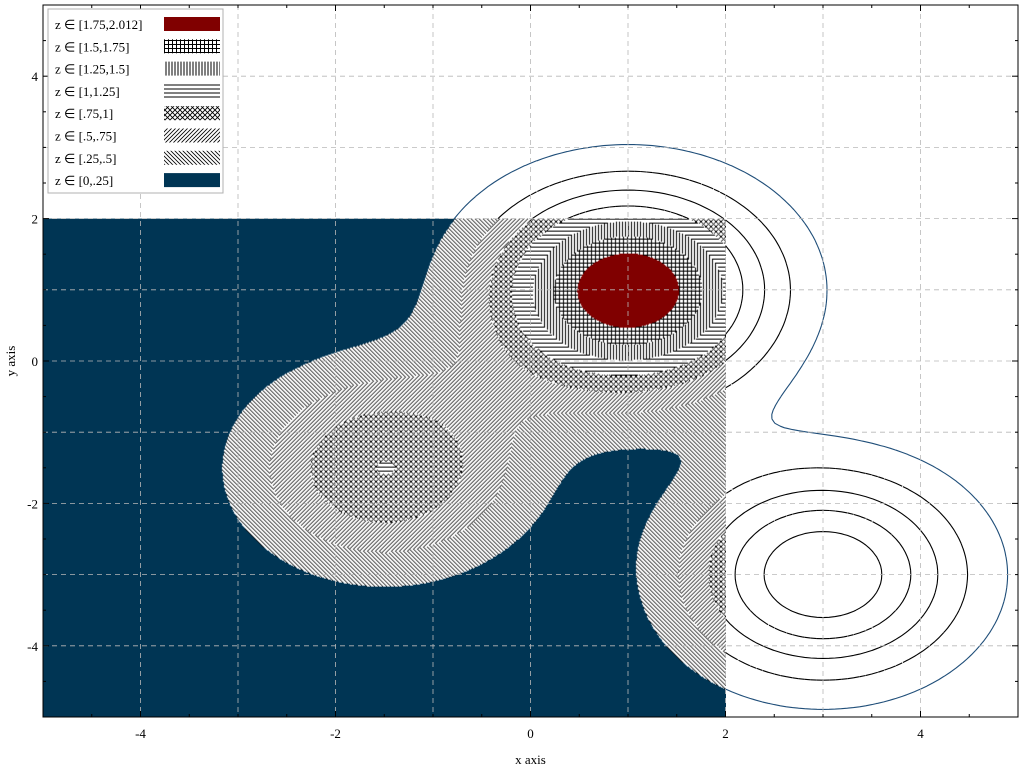  I want to click on y-tick-label: -2, so click(32, 503).